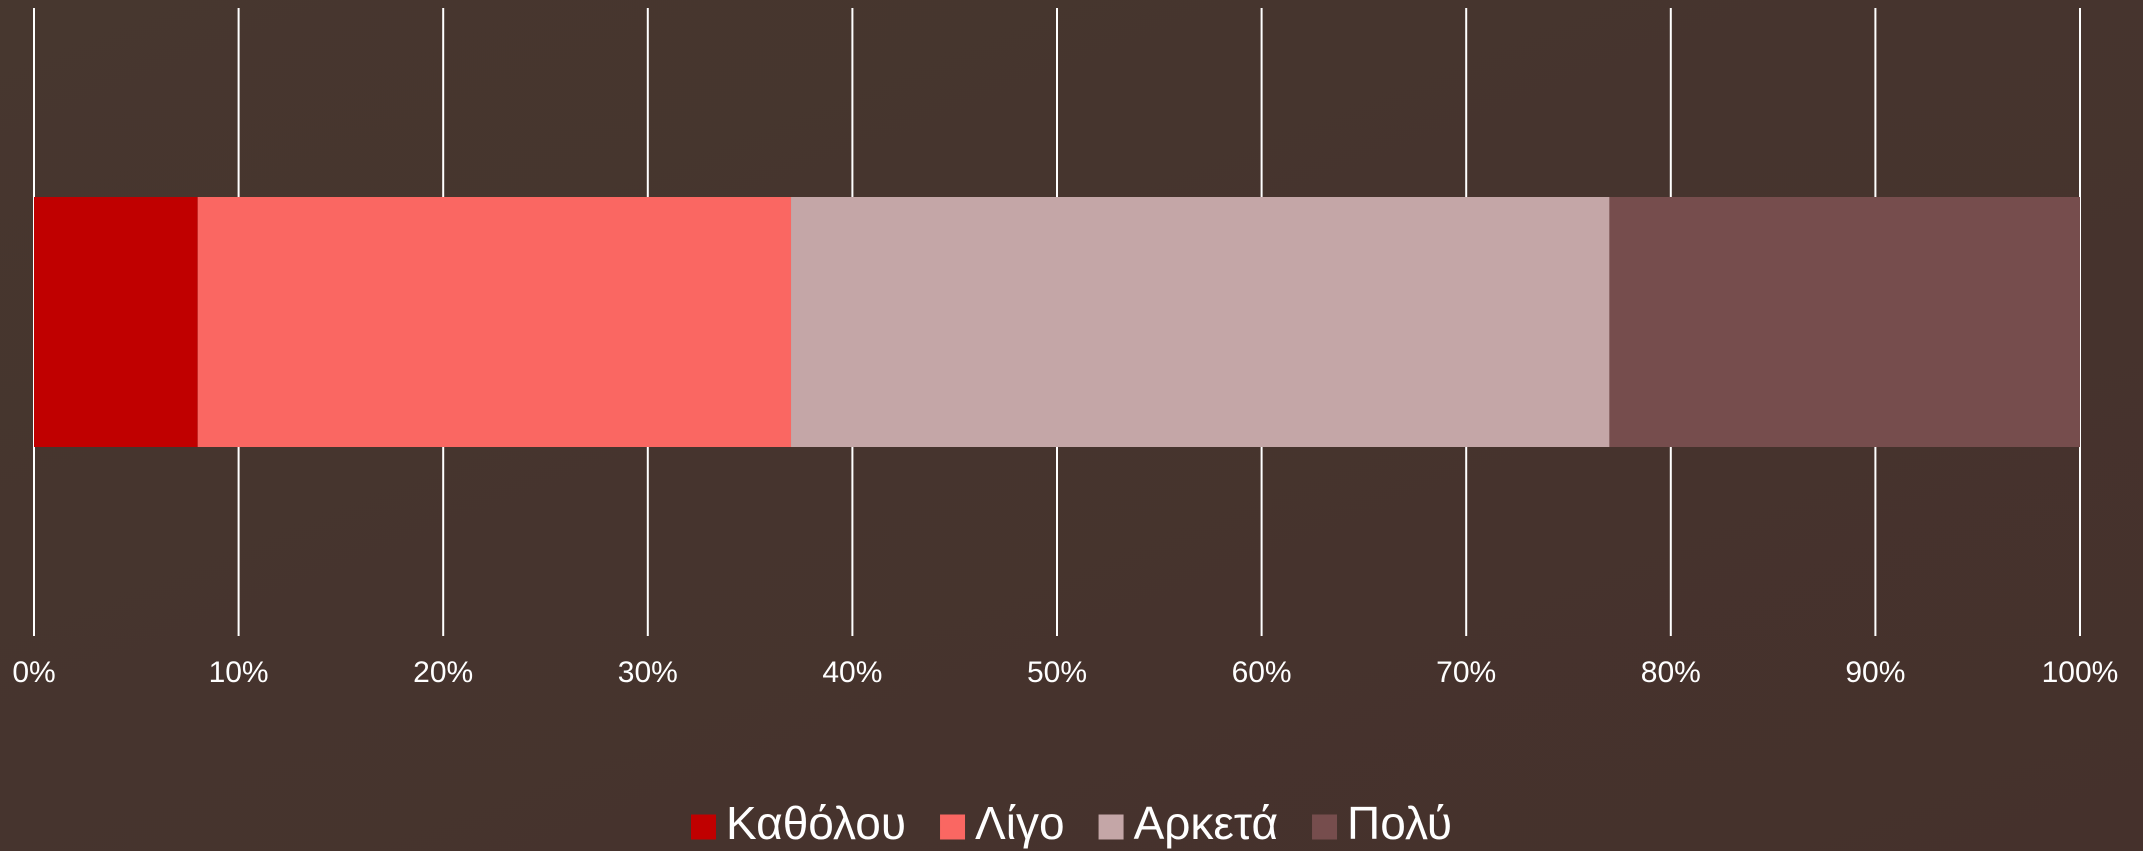 This screenshot has width=2143, height=851. What do you see at coordinates (443, 672) in the screenshot?
I see `x-tick-label: 20%` at bounding box center [443, 672].